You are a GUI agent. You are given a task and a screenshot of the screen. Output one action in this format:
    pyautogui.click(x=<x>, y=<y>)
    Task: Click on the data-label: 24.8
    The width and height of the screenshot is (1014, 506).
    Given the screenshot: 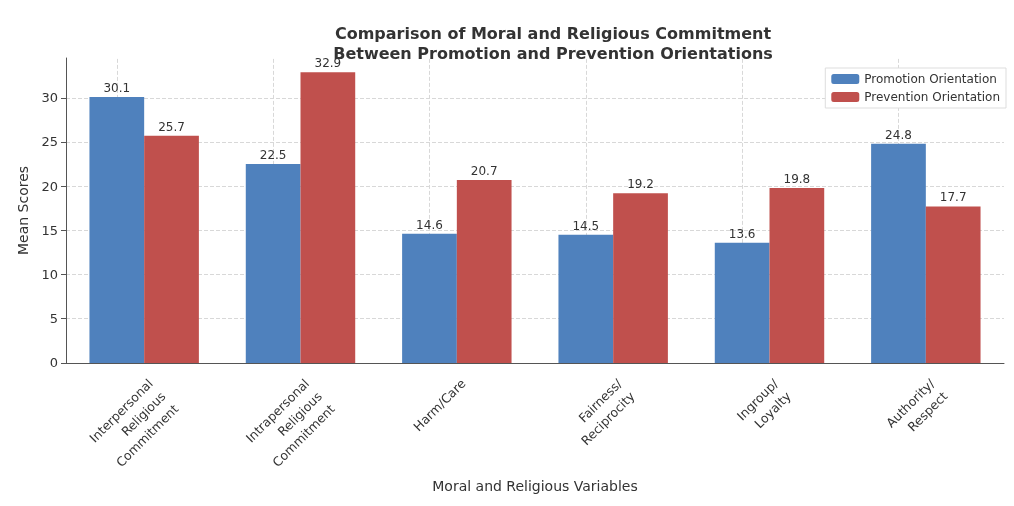 What is the action you would take?
    pyautogui.click(x=898, y=134)
    